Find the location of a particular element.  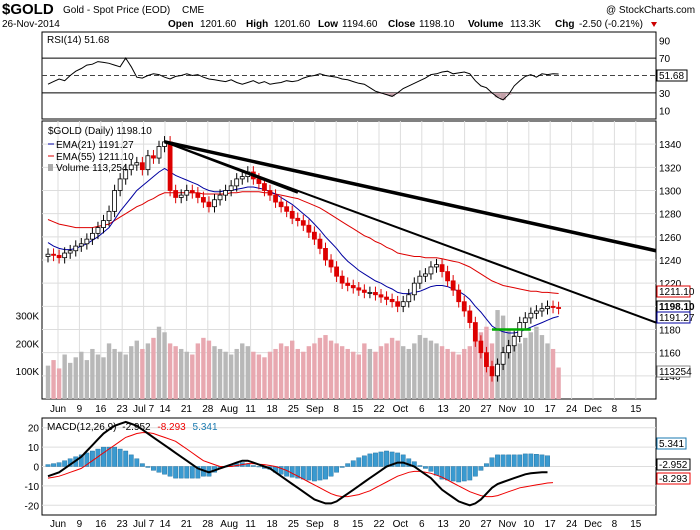

price-x-tick-label: 9 is located at coordinates (80, 409).